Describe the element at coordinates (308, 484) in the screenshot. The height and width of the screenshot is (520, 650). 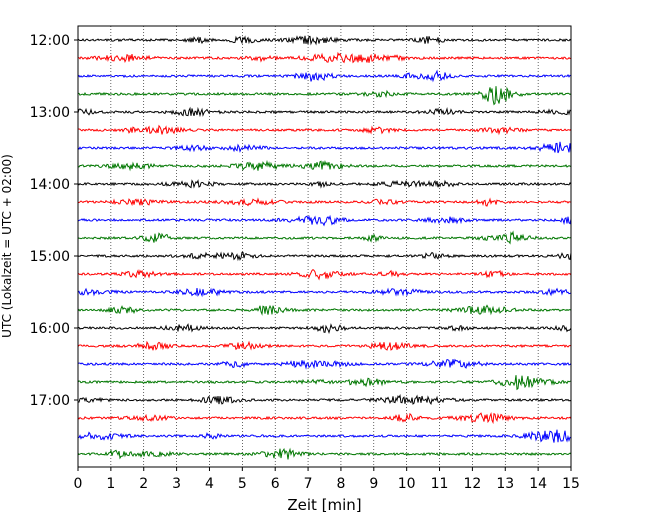
I see `x-tick-label: 7` at that location.